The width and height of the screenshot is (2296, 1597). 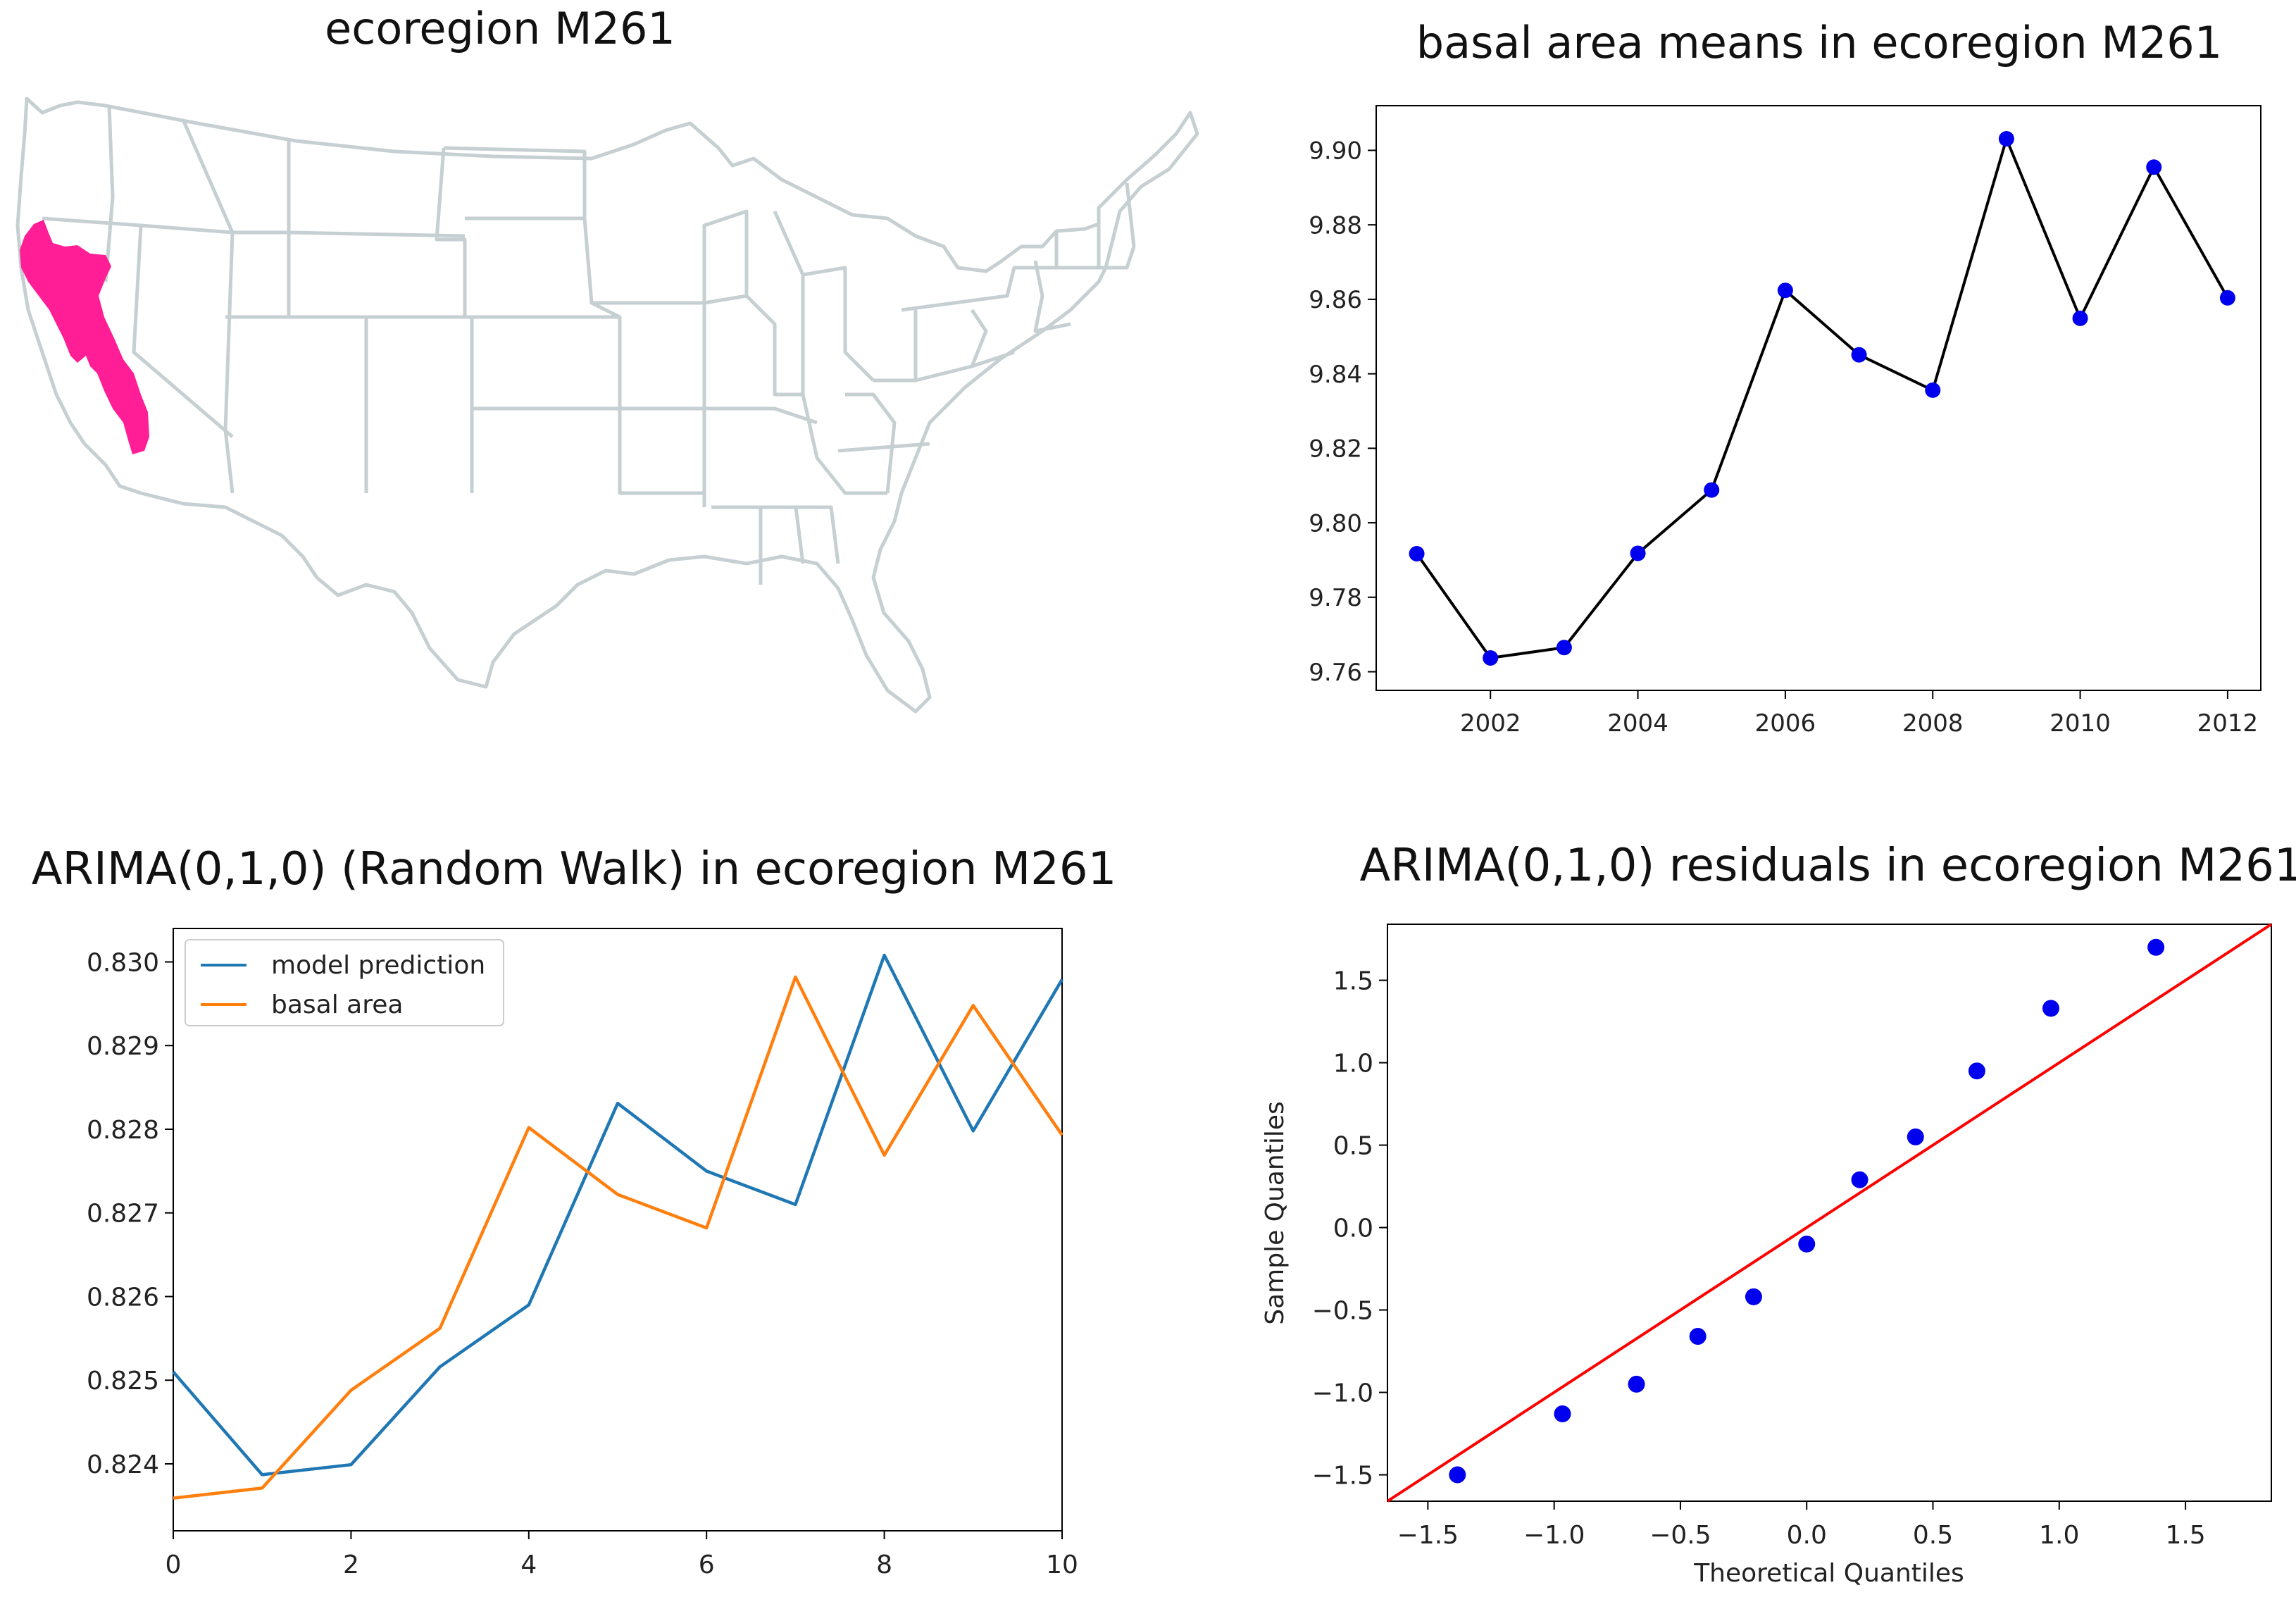 I want to click on chart2-ytick-label: 0.827, so click(x=123, y=1214).